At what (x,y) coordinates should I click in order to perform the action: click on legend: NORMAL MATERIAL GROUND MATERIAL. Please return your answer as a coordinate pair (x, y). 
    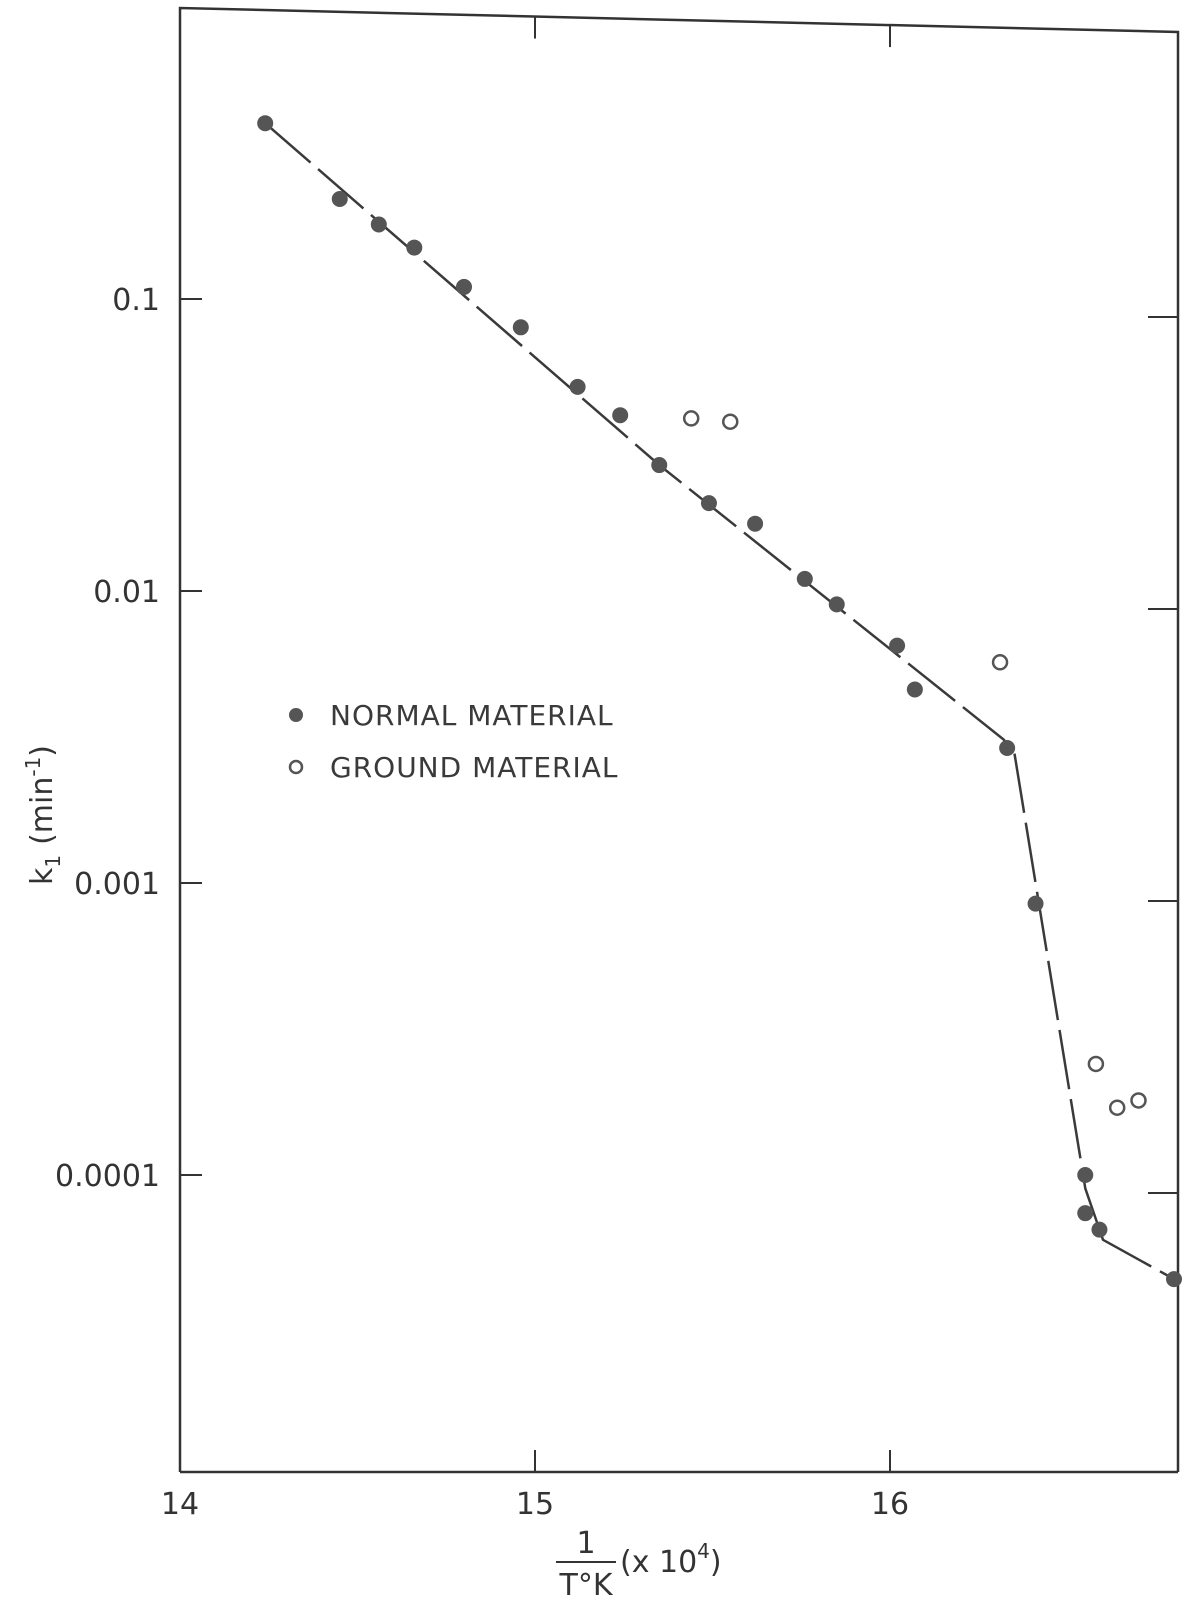
    Looking at the image, I should click on (453, 741).